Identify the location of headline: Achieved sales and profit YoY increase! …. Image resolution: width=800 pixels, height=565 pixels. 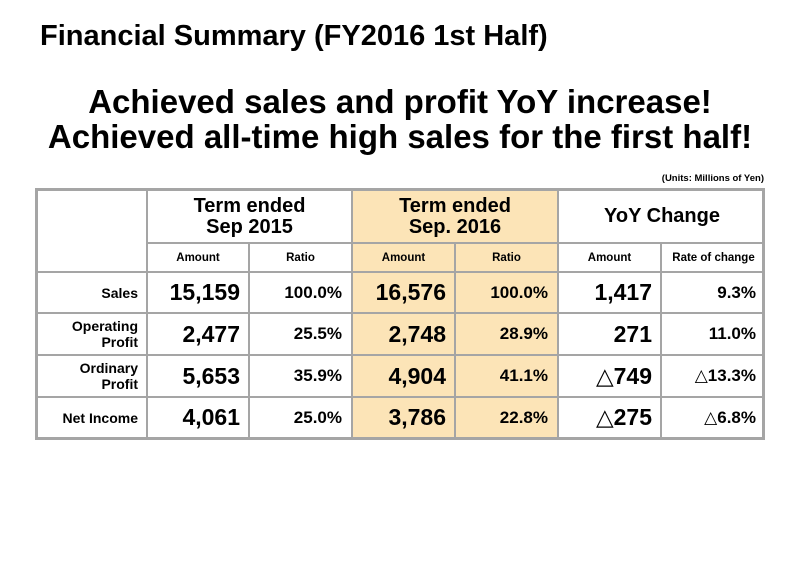
(400, 119).